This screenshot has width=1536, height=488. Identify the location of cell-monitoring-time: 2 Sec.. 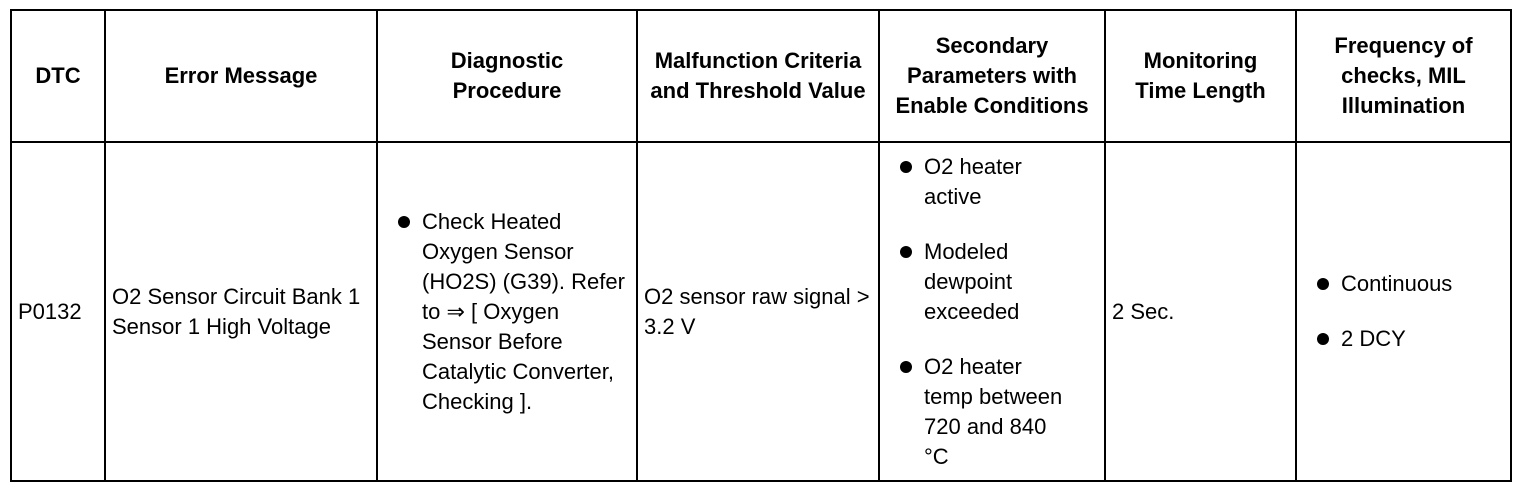
(1200, 311).